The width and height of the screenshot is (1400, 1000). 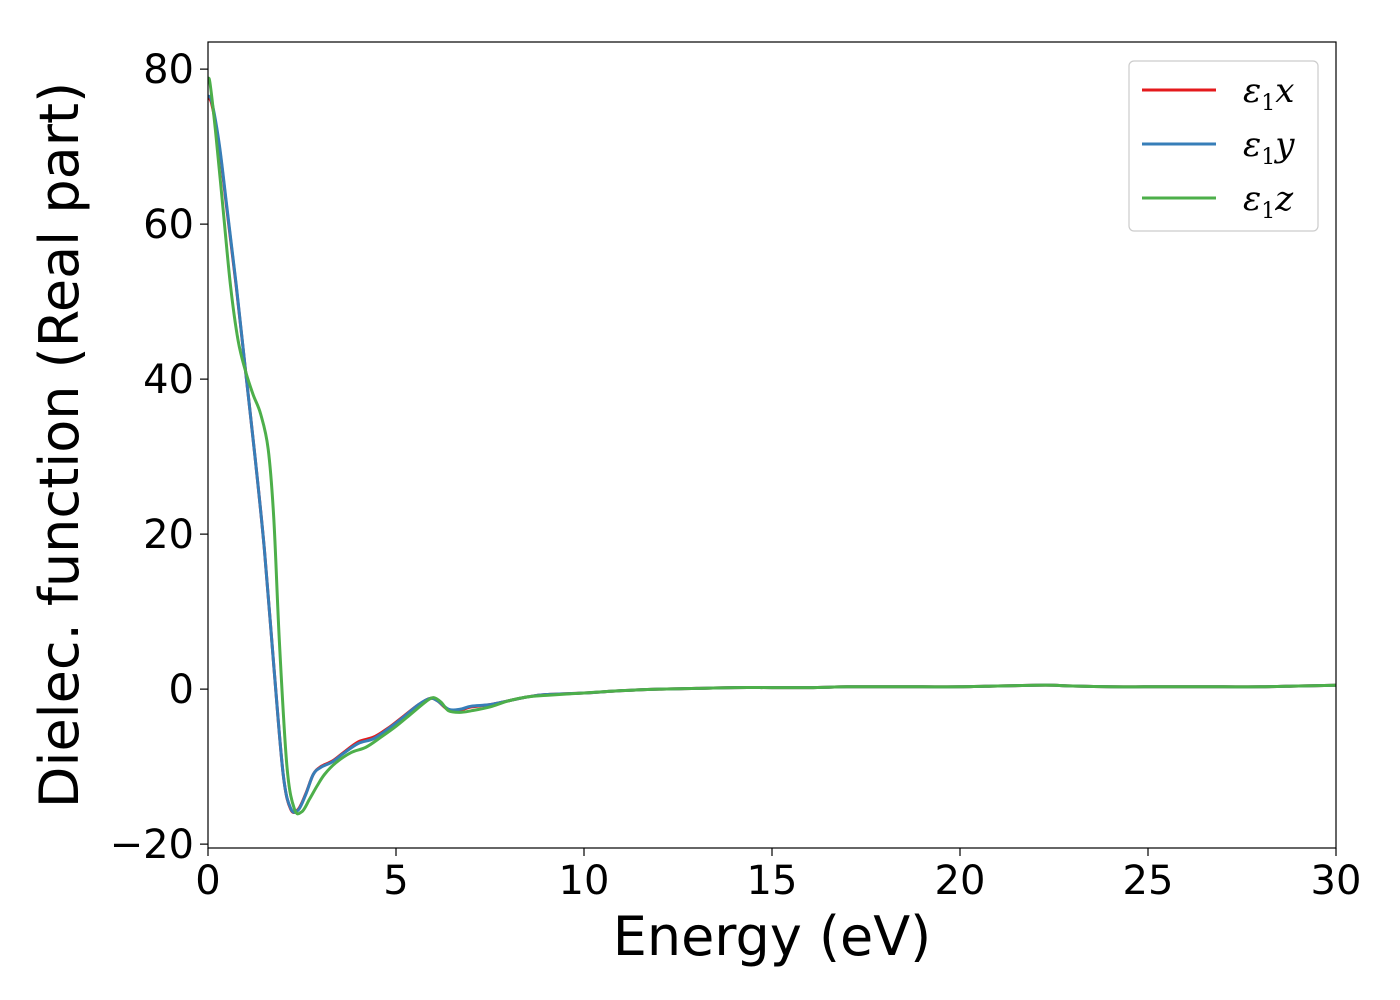 What do you see at coordinates (772, 881) in the screenshot?
I see `x-tick-label: 15` at bounding box center [772, 881].